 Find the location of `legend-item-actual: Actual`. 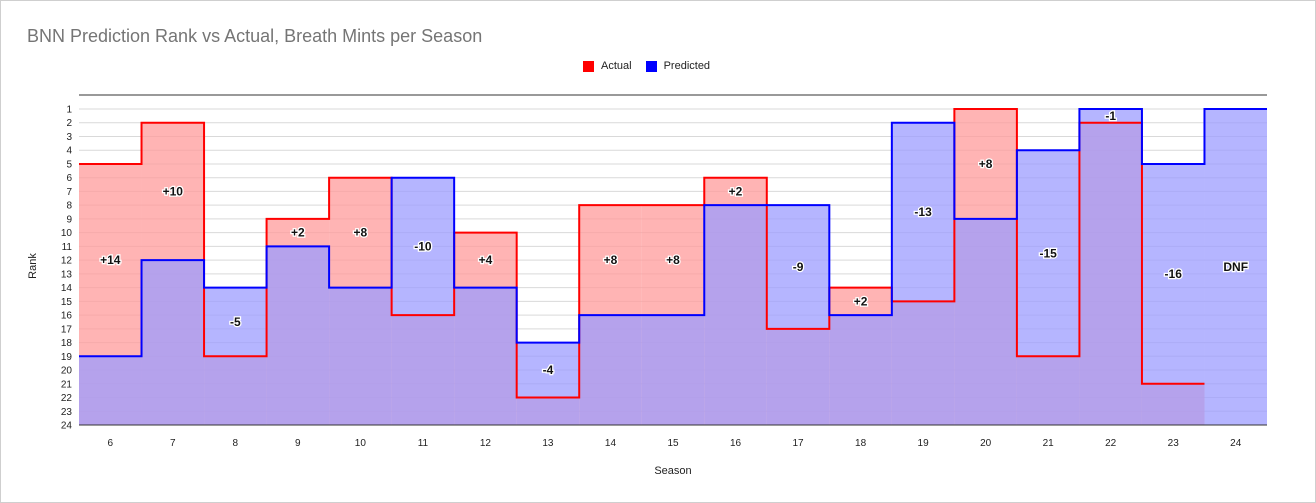

legend-item-actual: Actual is located at coordinates (607, 66).